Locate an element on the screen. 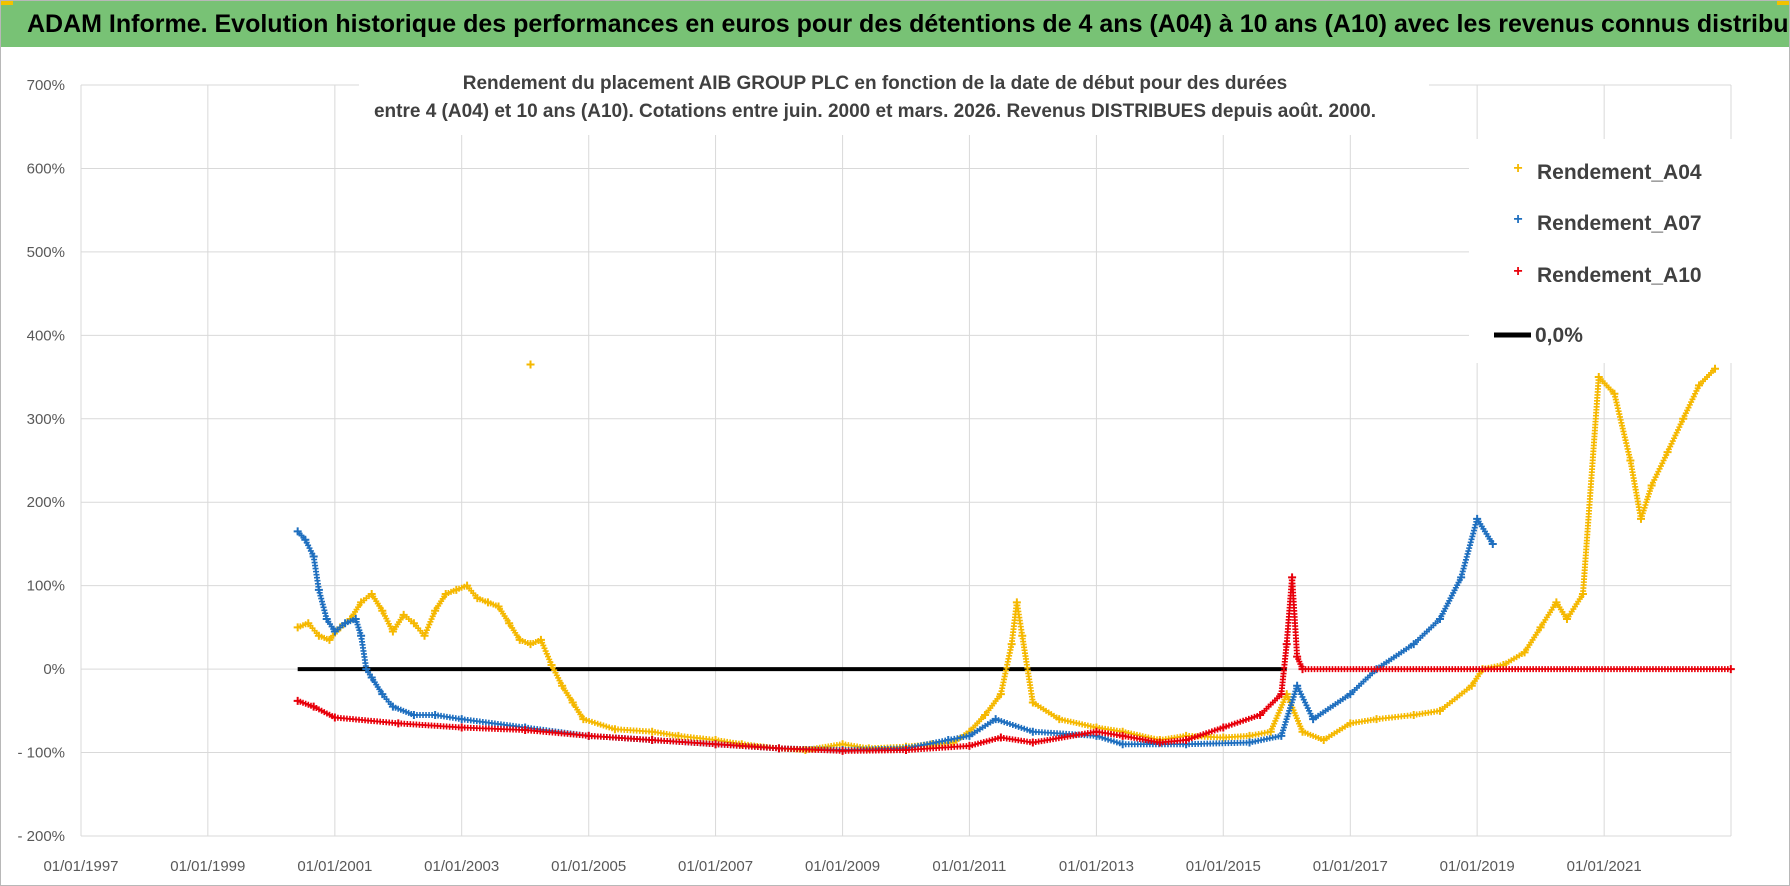 The height and width of the screenshot is (886, 1790). corner-mark-right is located at coordinates (1783, 3).